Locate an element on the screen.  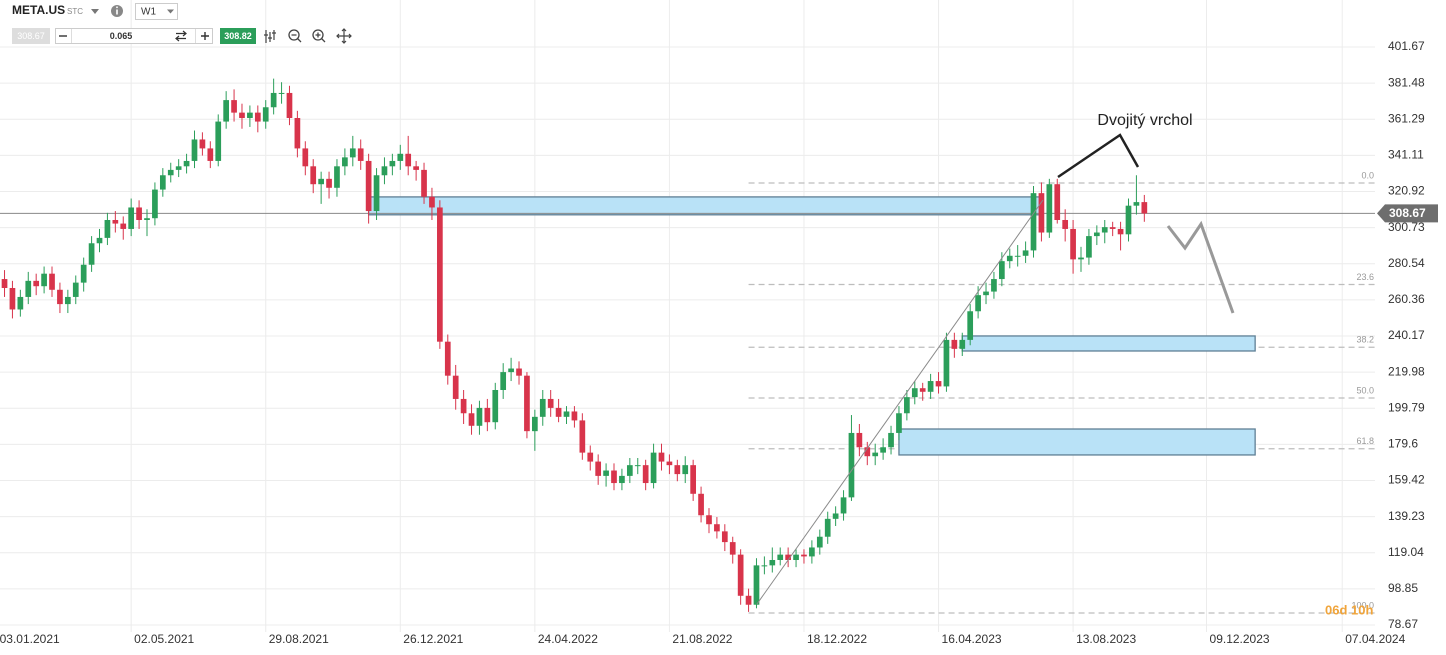
y-tick-label: 78.67 is located at coordinates (1403, 624).